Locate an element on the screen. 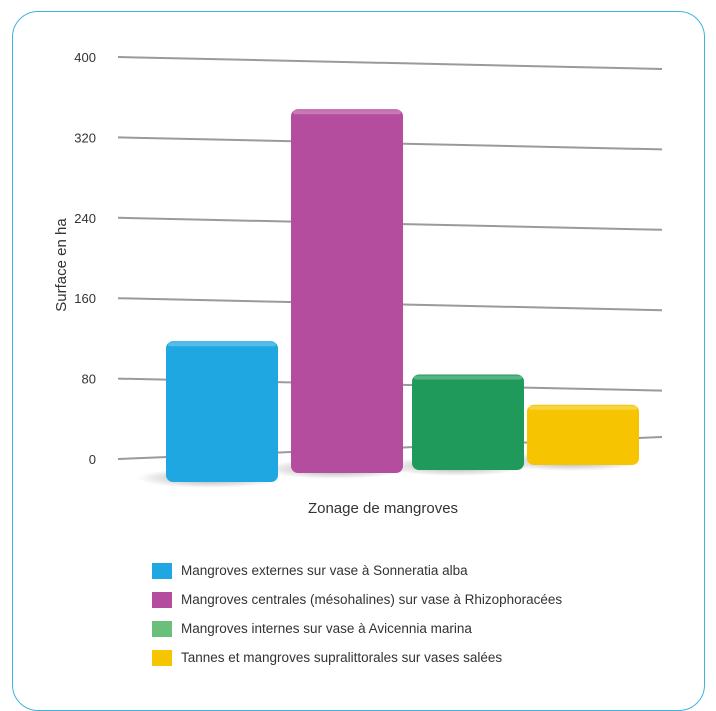 This screenshot has height=711, width=716. y-tick-label: 320 is located at coordinates (85, 137).